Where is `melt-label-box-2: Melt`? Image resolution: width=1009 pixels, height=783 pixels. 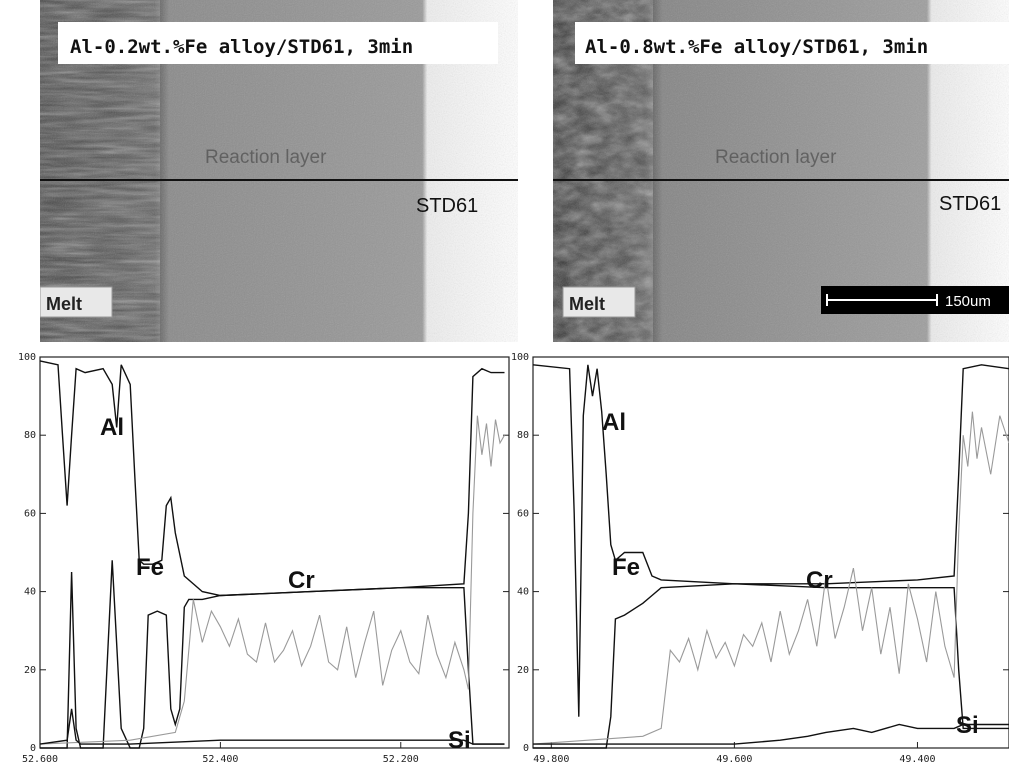 melt-label-box-2: Melt is located at coordinates (599, 302).